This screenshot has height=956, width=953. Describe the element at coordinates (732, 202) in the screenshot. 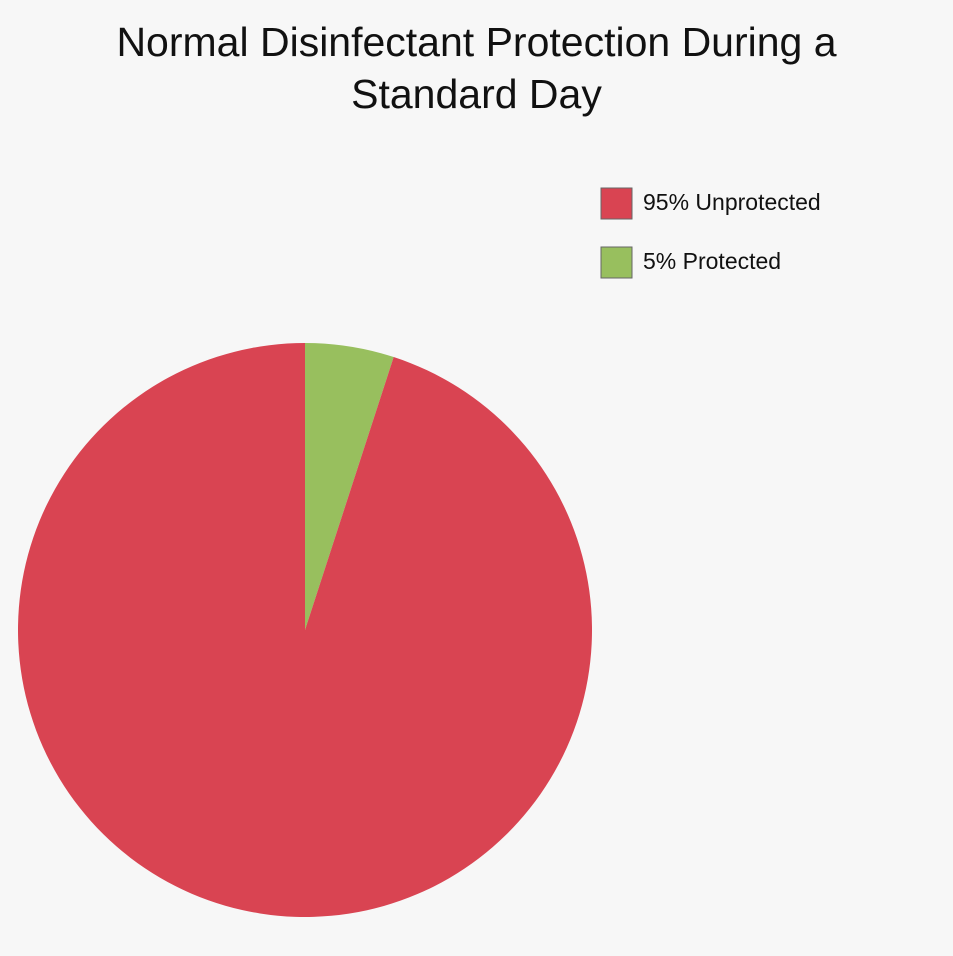

I see `legend-label: 95% Unprotected` at that location.